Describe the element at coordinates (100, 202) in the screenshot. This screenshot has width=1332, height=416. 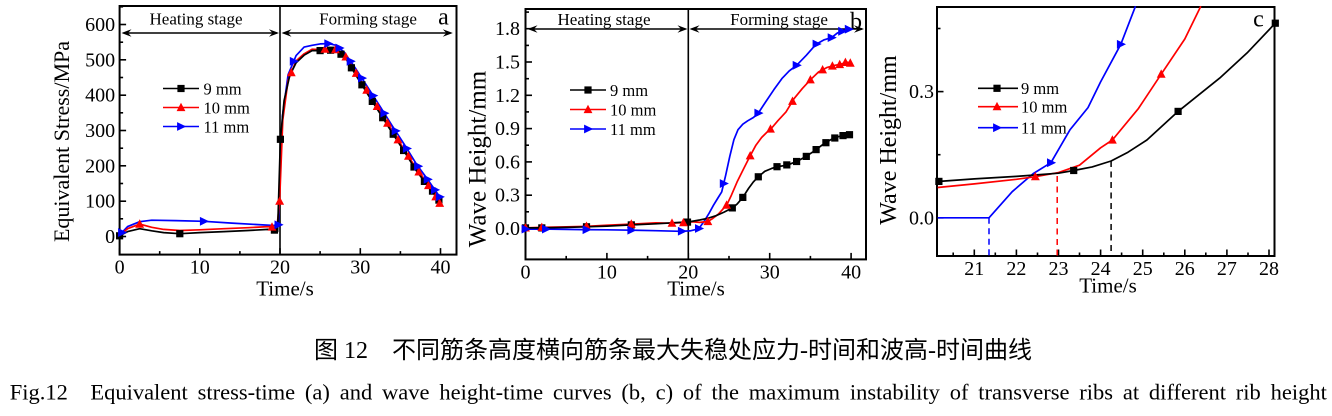
I see `svg-text: 100` at that location.